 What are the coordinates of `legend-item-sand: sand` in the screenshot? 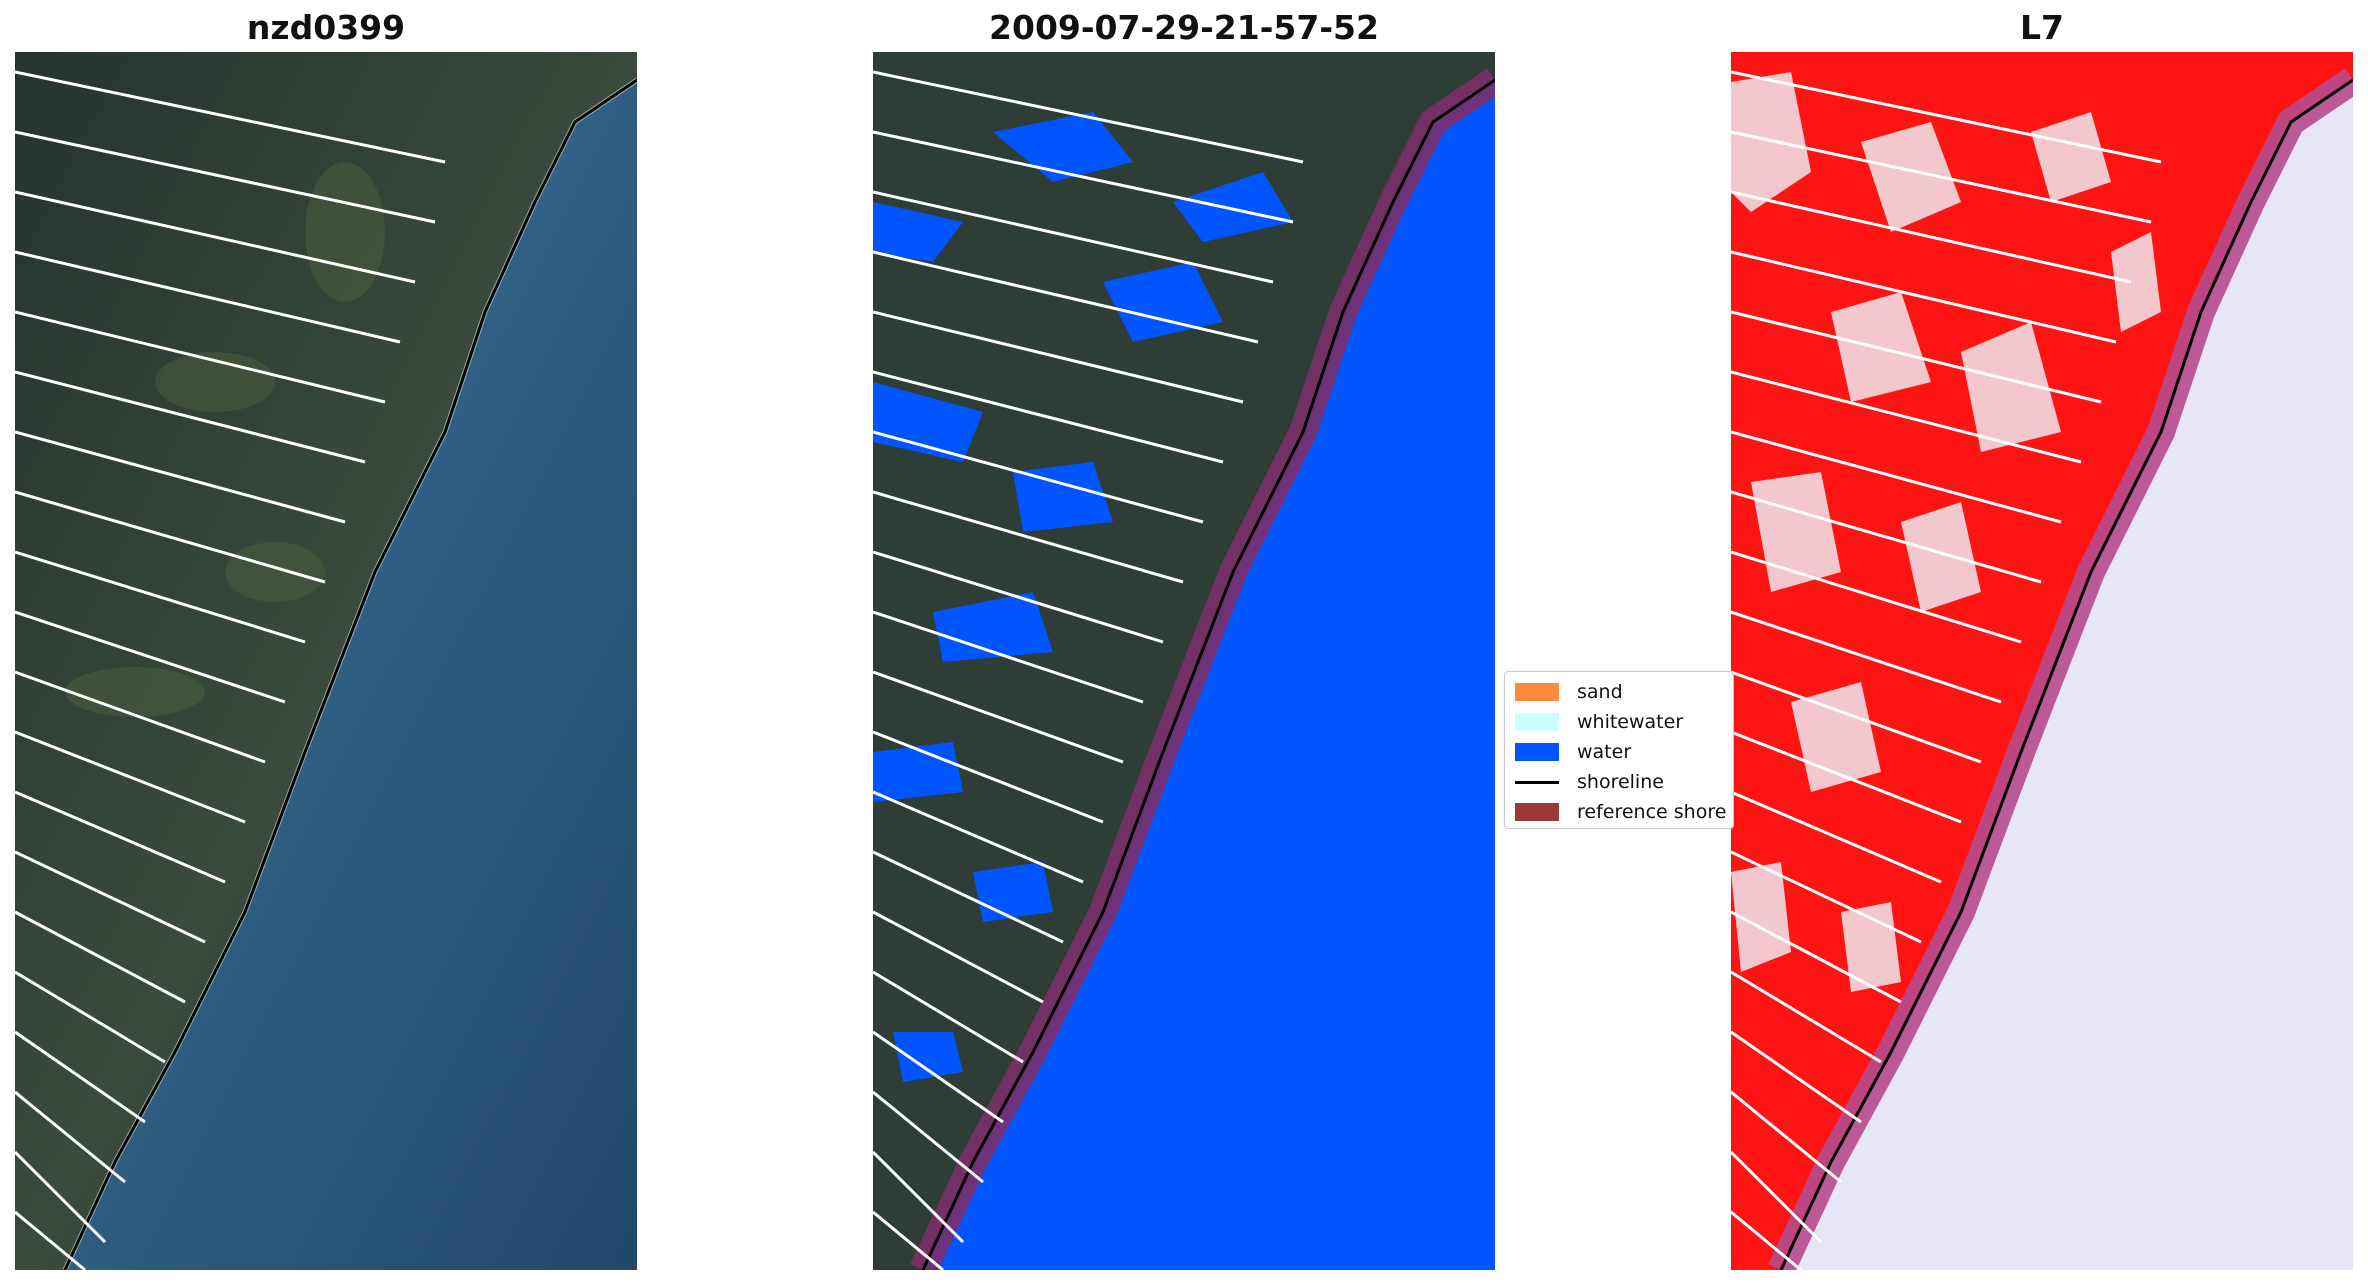 It's located at (1569, 692).